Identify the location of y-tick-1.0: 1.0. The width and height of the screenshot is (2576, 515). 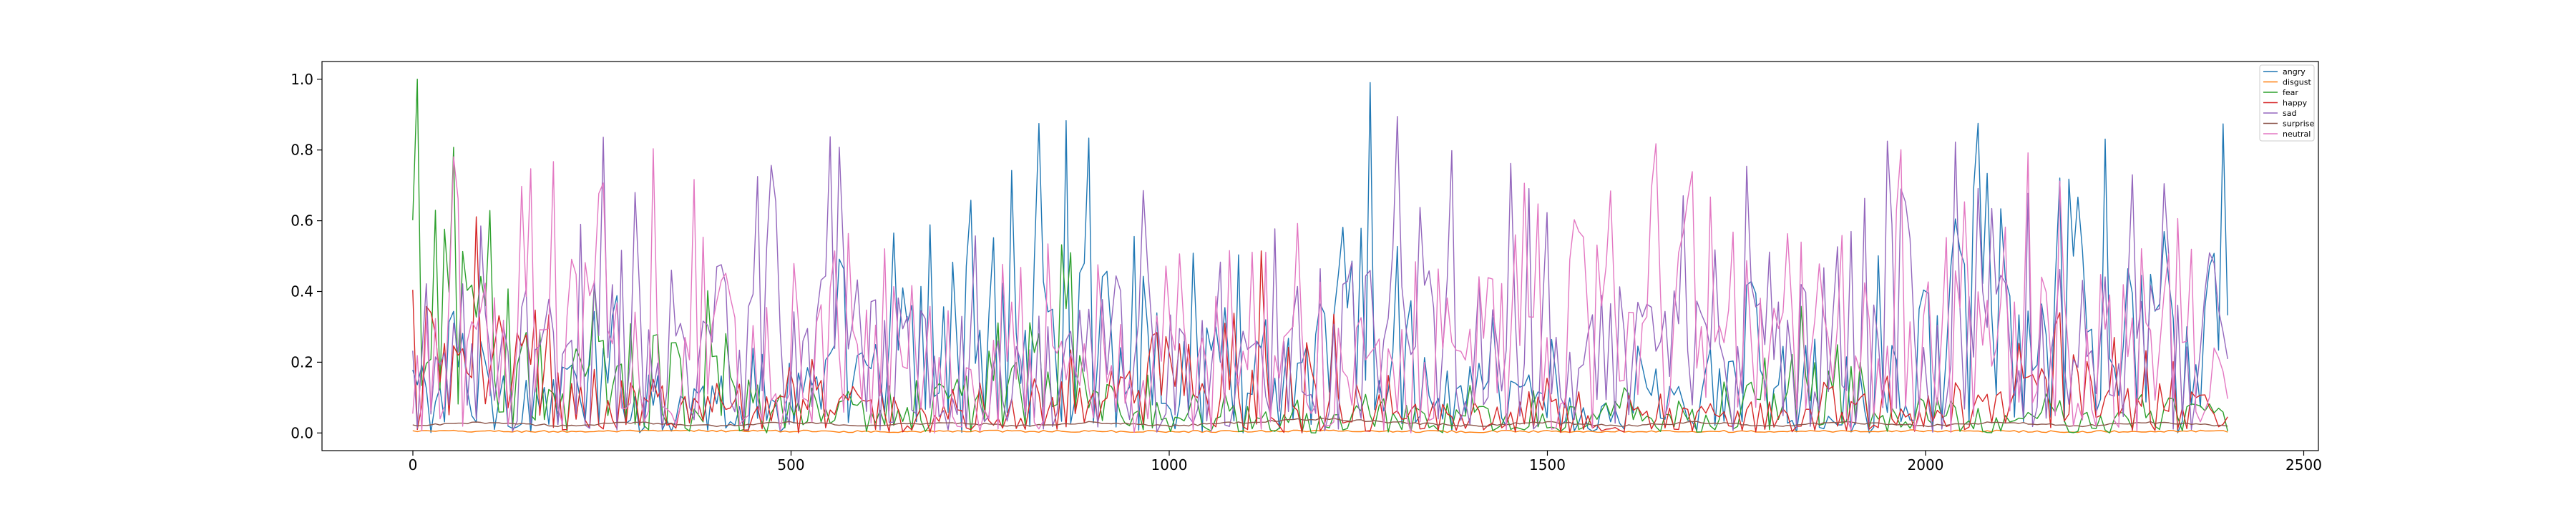
(306, 79).